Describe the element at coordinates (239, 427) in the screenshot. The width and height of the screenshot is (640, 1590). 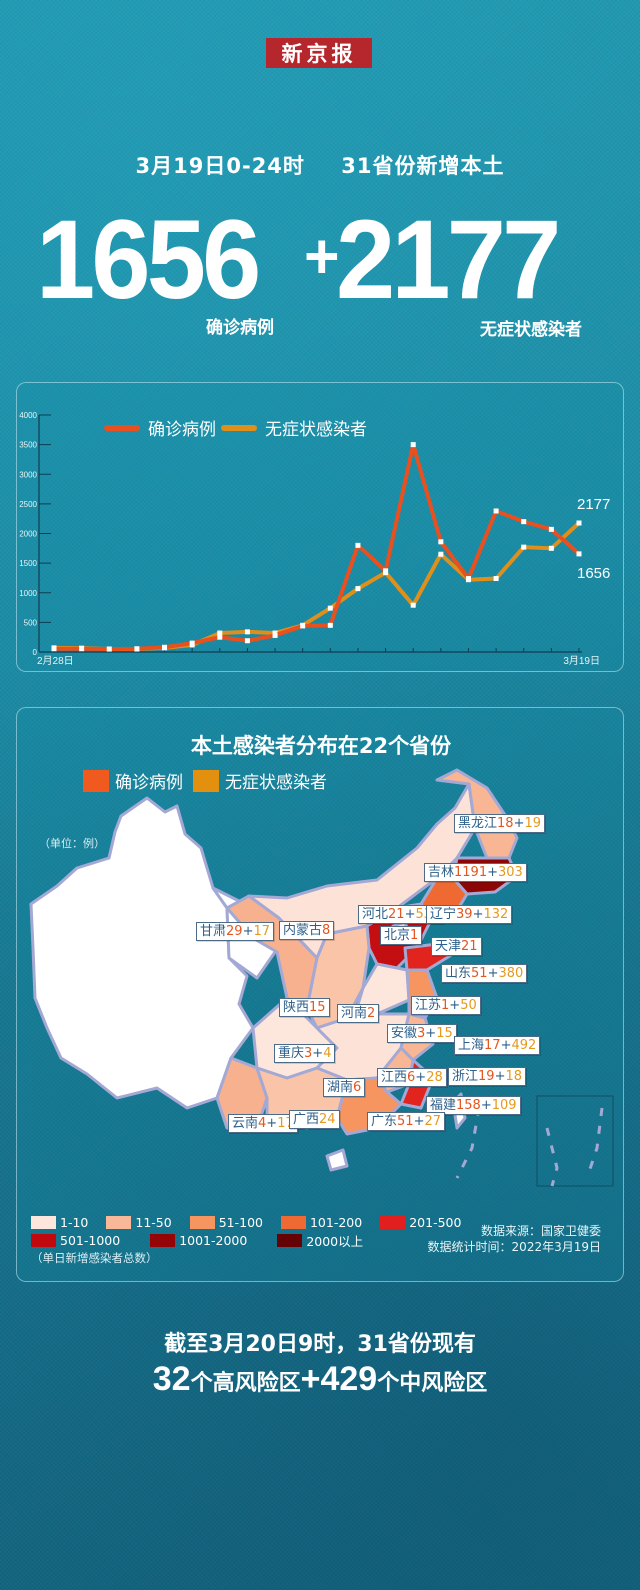
I see `legend-asymptomatic-line-icon` at that location.